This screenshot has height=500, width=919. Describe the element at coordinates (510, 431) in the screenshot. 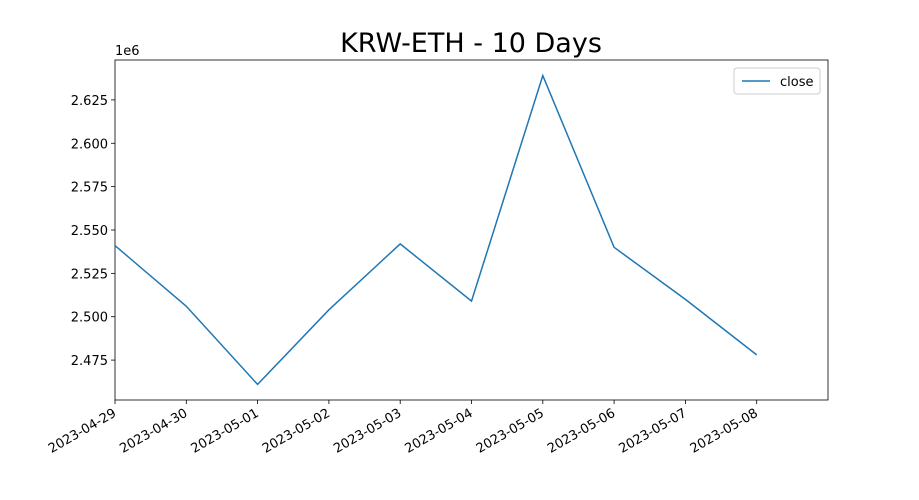

I see `x-tick-label: 2023-05-05` at that location.